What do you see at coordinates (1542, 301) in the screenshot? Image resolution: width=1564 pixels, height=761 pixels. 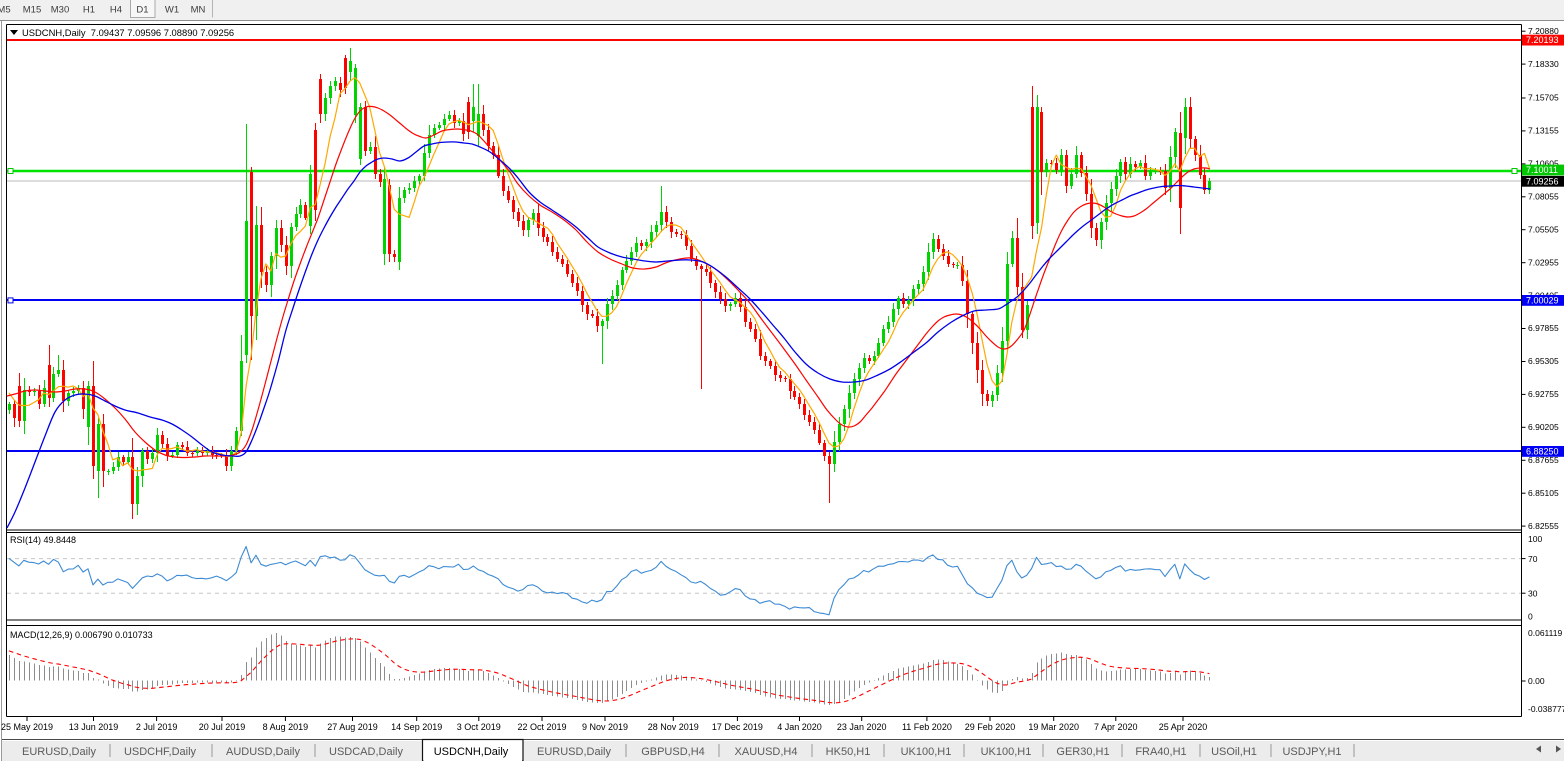 I see `svg-text: 7.00029` at bounding box center [1542, 301].